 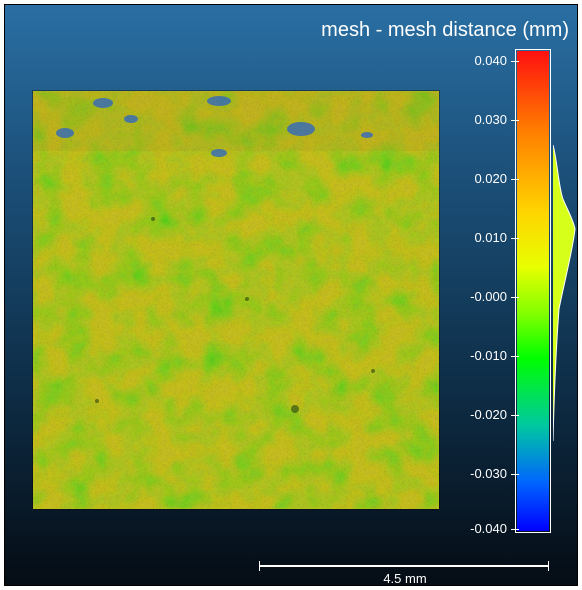 I want to click on colorbar-frame, so click(x=533, y=291).